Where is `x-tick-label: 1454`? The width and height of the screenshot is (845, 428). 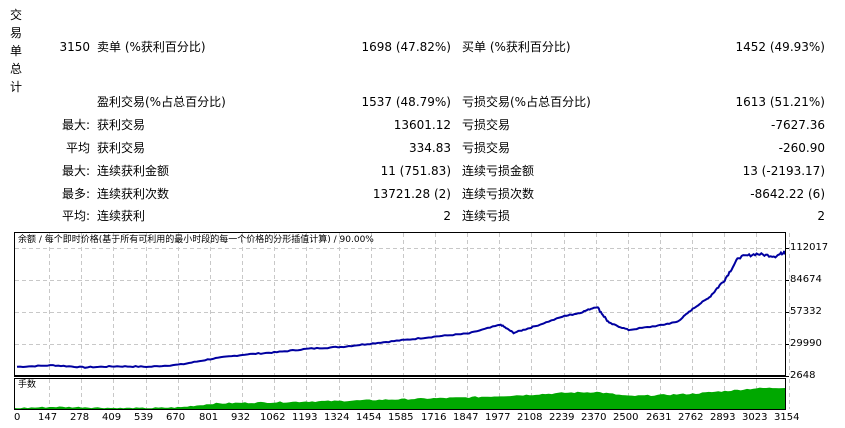 x-tick-label: 1454 is located at coordinates (369, 417).